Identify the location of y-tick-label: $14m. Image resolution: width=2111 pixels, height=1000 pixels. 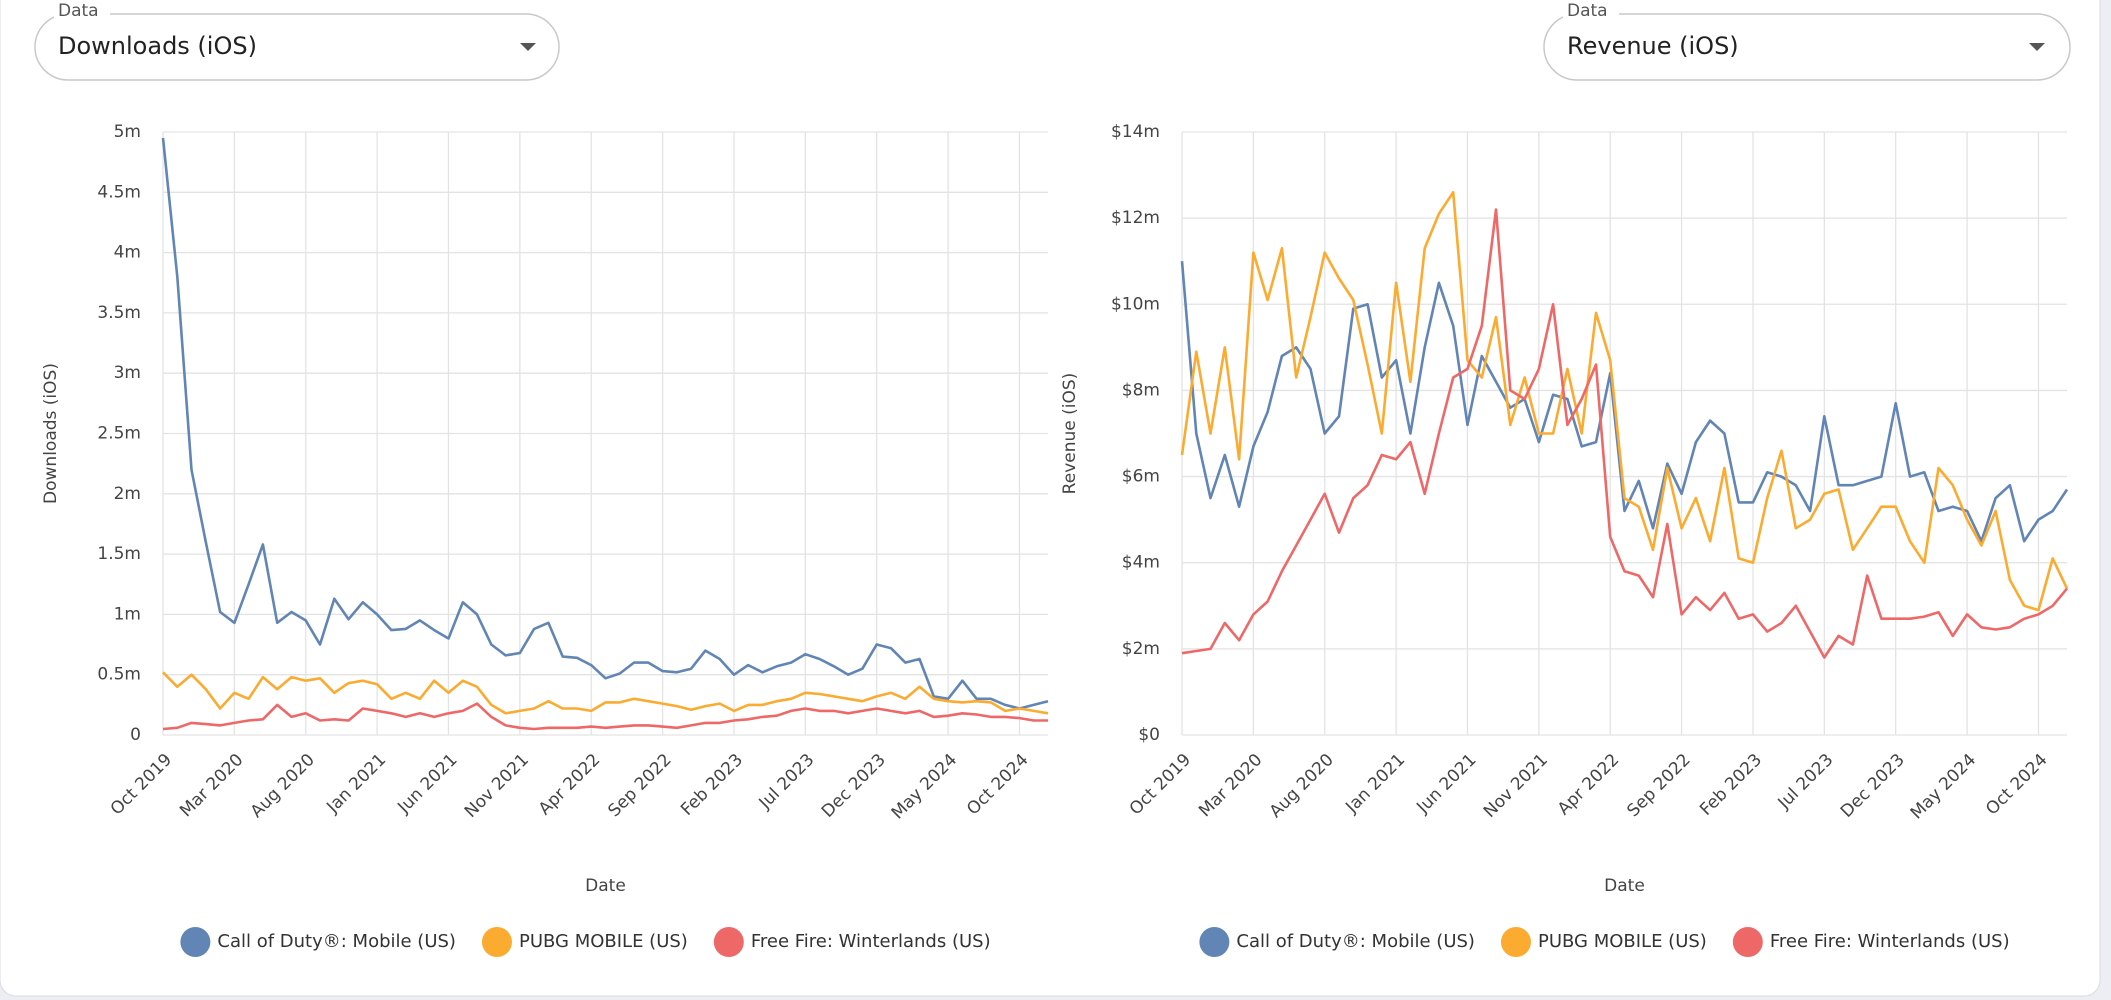
(1135, 132).